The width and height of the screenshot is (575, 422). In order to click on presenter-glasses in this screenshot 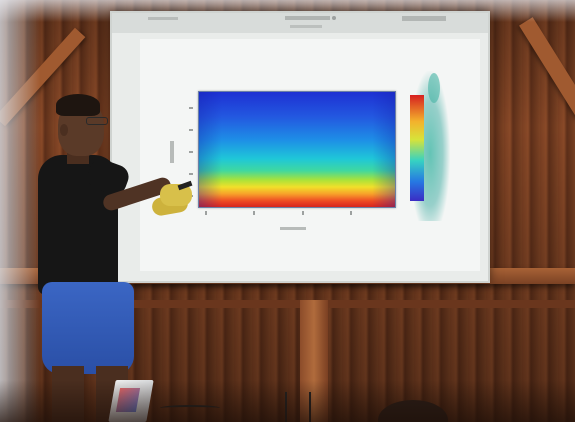, I will do `click(97, 121)`.